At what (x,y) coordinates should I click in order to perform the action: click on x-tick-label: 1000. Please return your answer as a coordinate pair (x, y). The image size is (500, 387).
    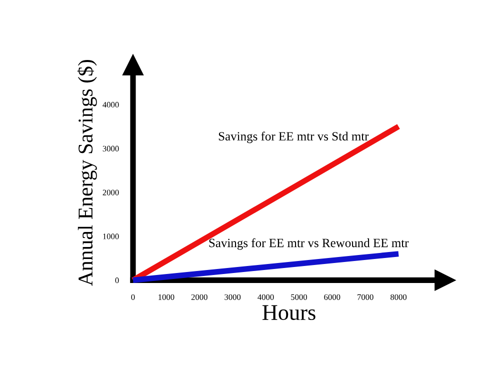
    Looking at the image, I should click on (166, 297).